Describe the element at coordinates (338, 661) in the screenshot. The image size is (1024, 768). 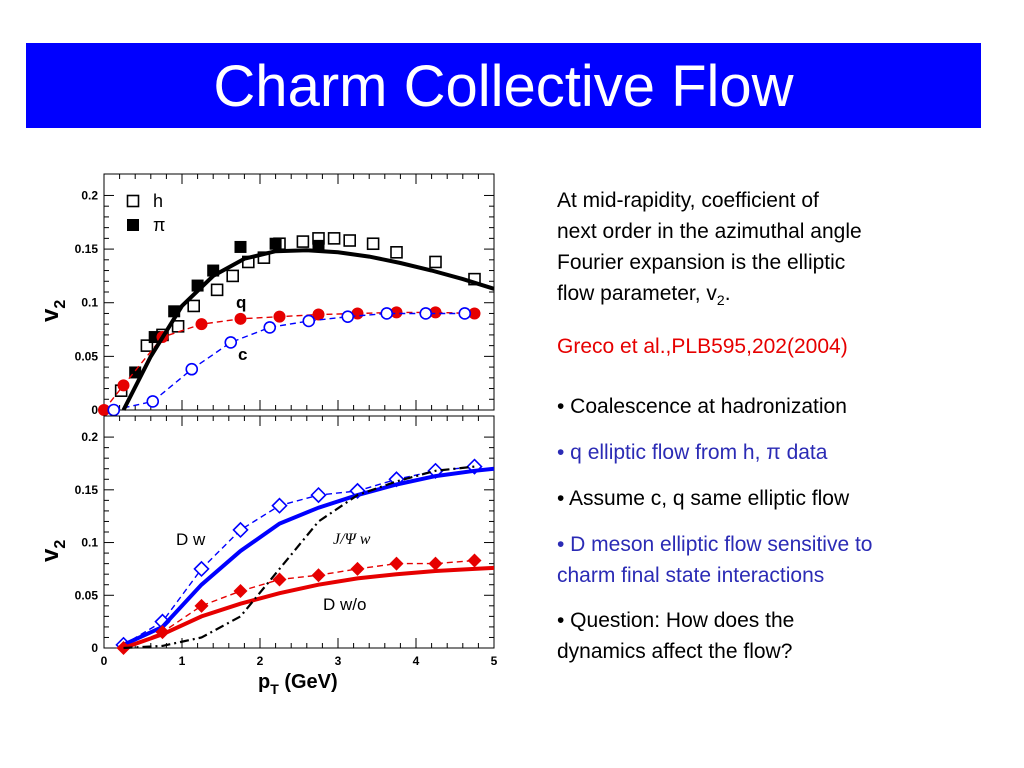
I see `x-tick-label: 3` at that location.